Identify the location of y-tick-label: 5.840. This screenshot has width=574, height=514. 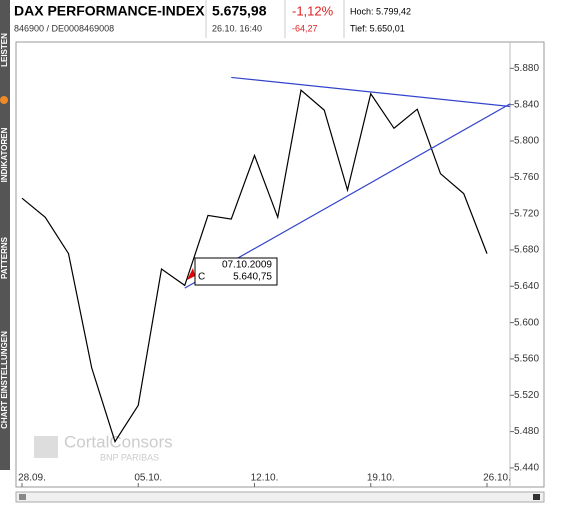
(526, 104).